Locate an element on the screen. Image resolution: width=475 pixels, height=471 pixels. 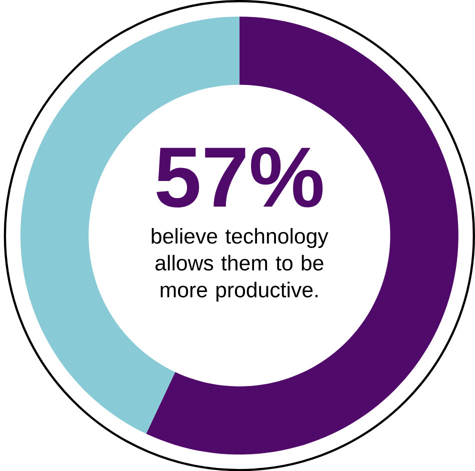
text: believe technology allows them to be more productive. is located at coordinates (240, 265).